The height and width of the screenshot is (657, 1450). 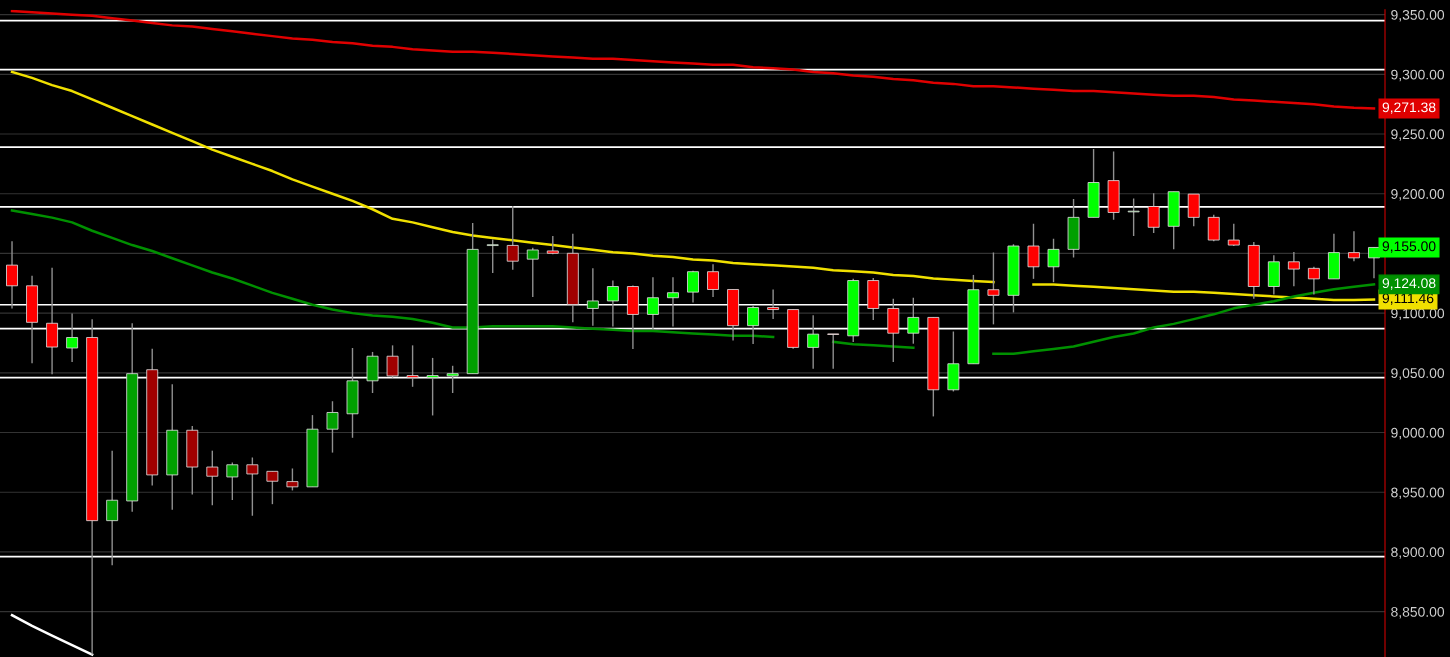 I want to click on text: 9,155.00, so click(x=1409, y=247).